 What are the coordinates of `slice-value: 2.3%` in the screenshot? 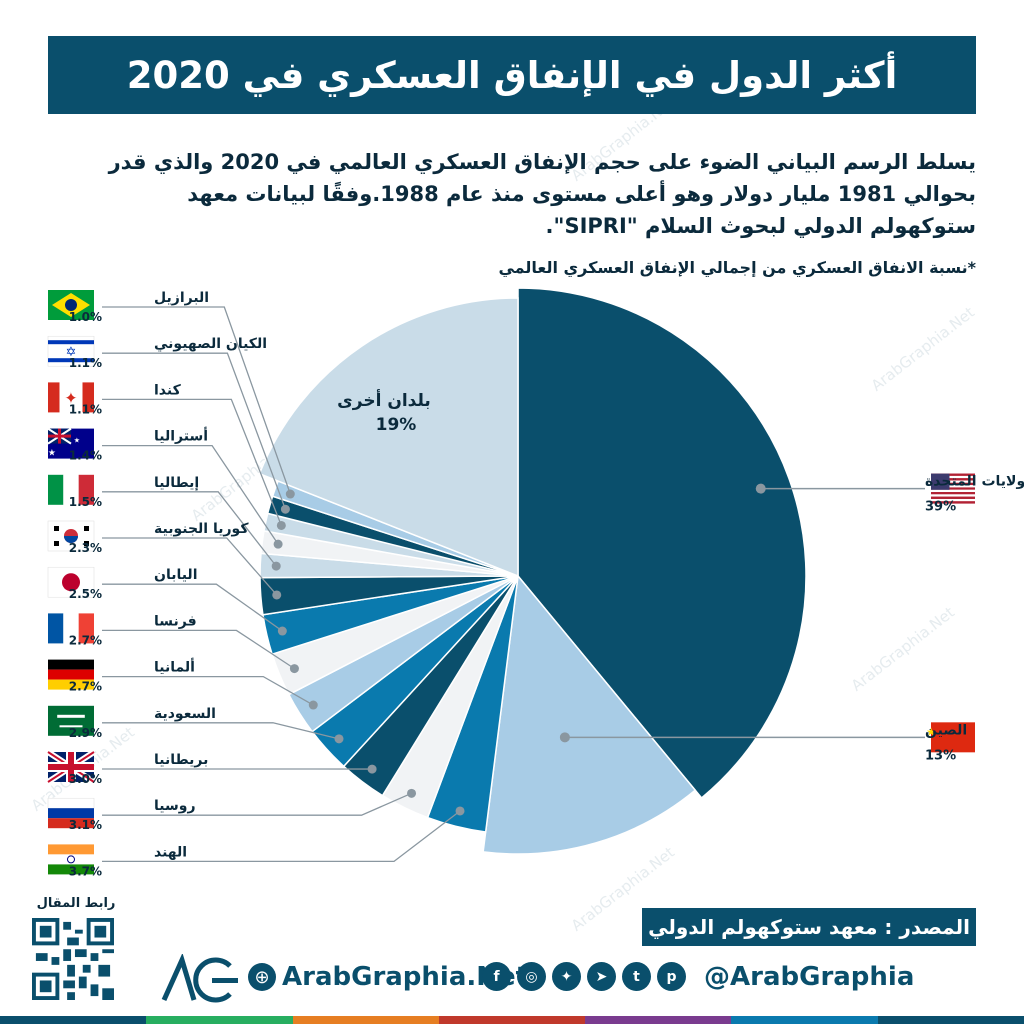 It's located at (85, 548).